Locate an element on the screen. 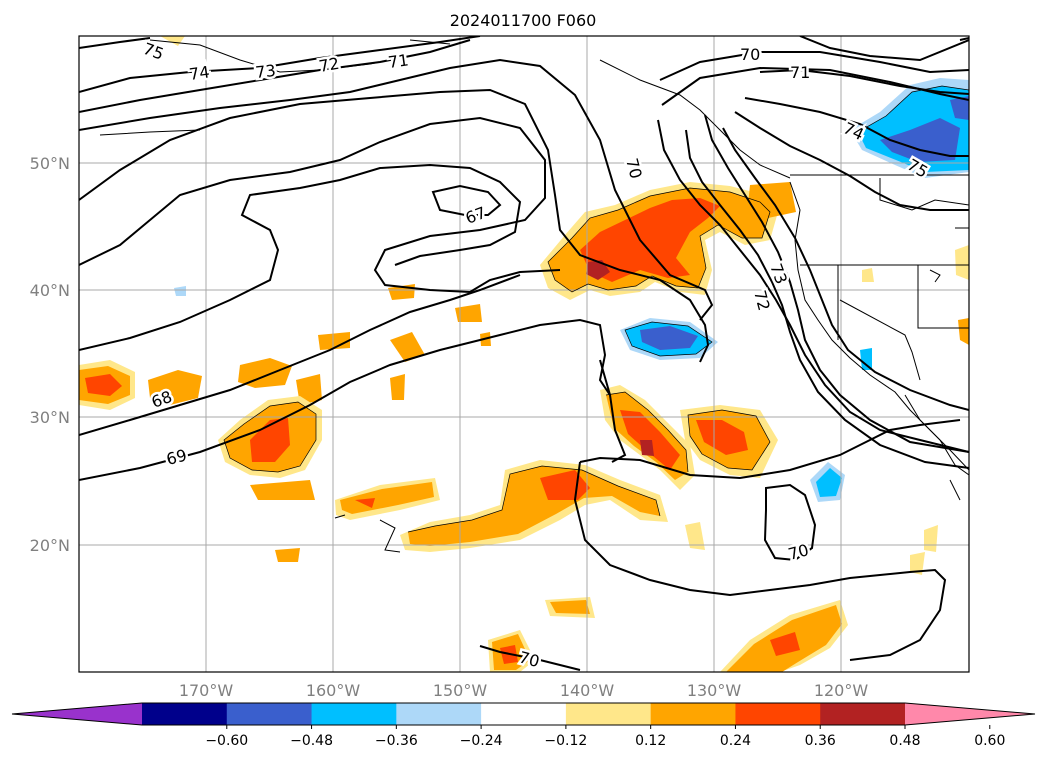 This screenshot has height=769, width=1047. colorbar-tick-label: 0.48 is located at coordinates (904, 741).